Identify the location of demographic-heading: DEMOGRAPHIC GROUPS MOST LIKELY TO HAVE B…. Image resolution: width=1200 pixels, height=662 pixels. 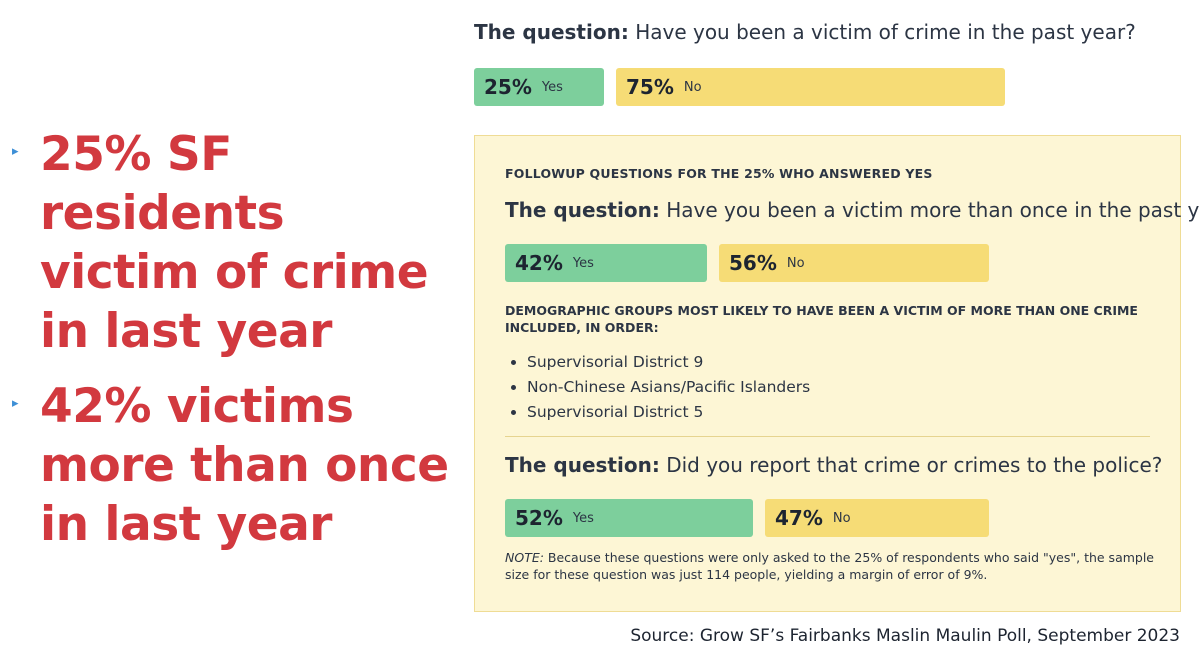
(821, 319).